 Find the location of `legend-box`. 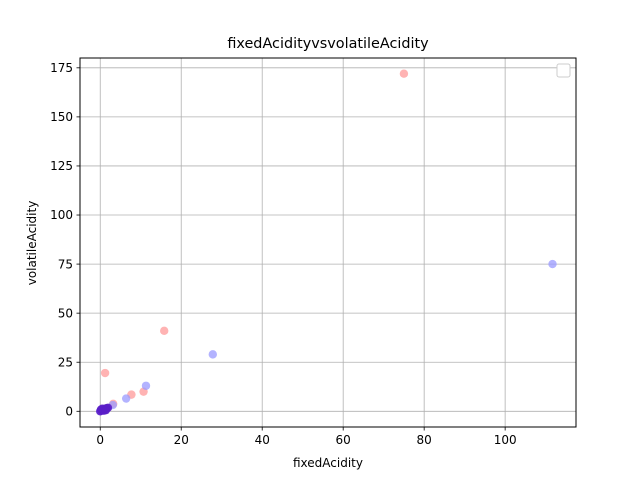

legend-box is located at coordinates (563, 70).